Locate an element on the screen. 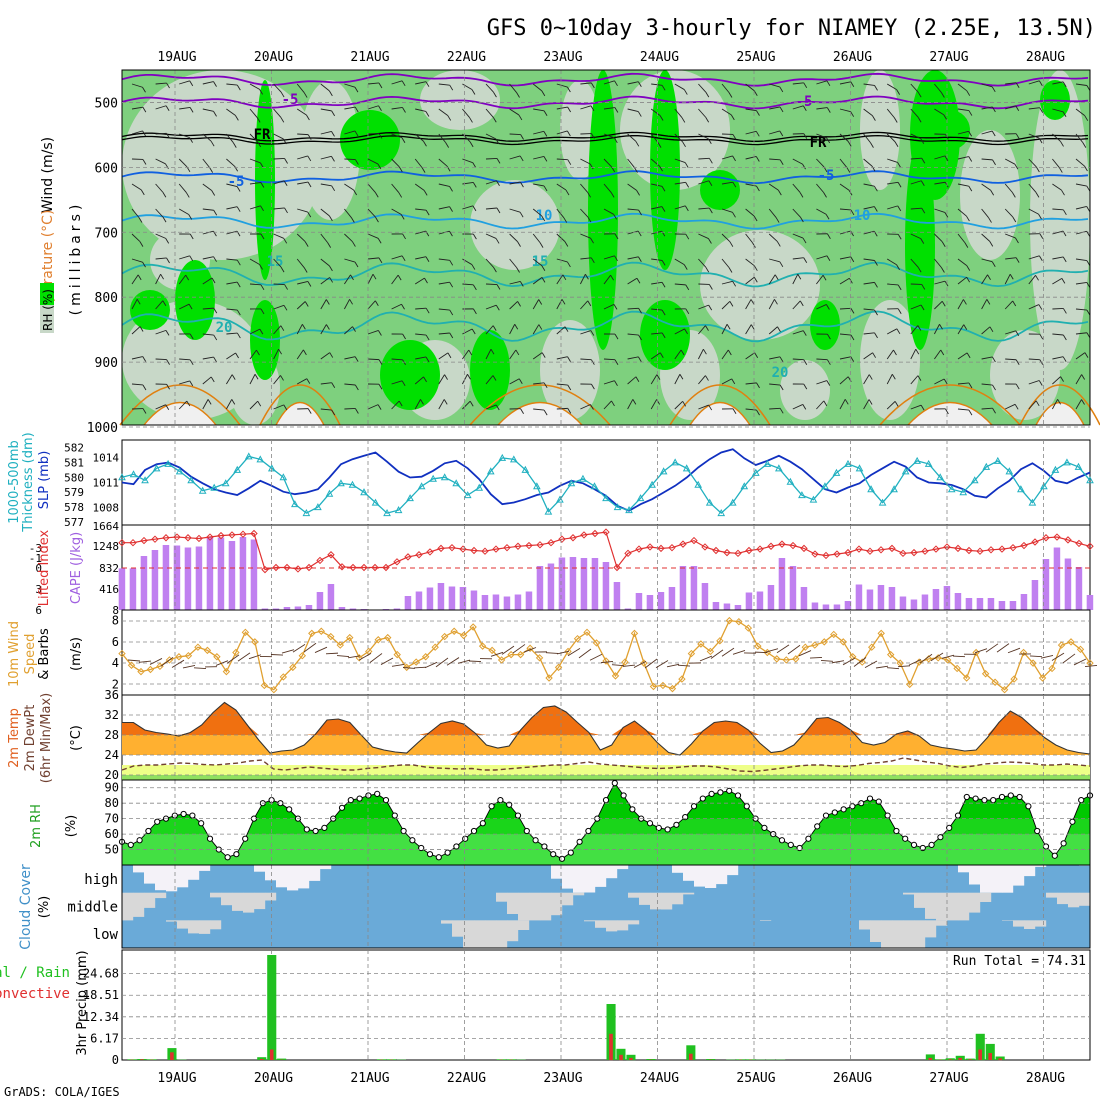  slp-tick: 1011 is located at coordinates (106, 483).